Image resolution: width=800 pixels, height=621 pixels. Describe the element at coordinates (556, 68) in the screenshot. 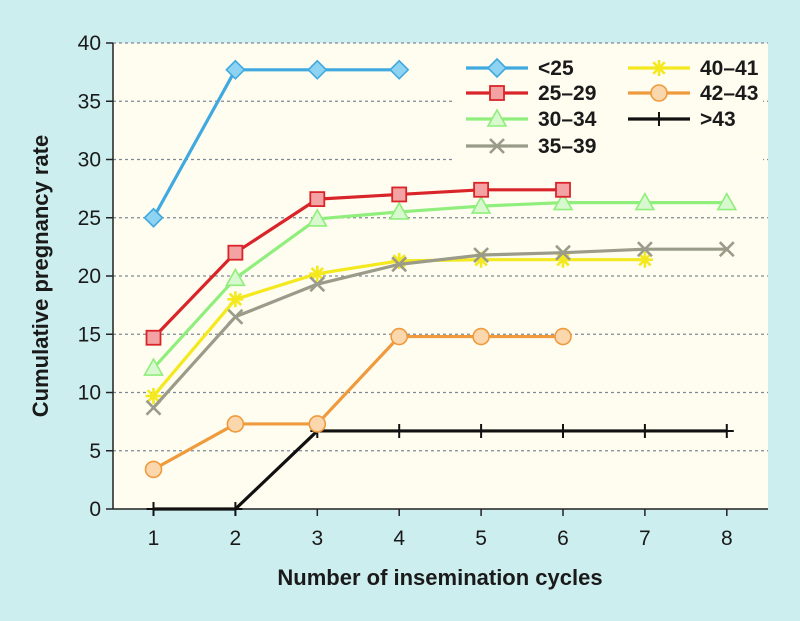

I see `legend-label-lt25: <25` at that location.